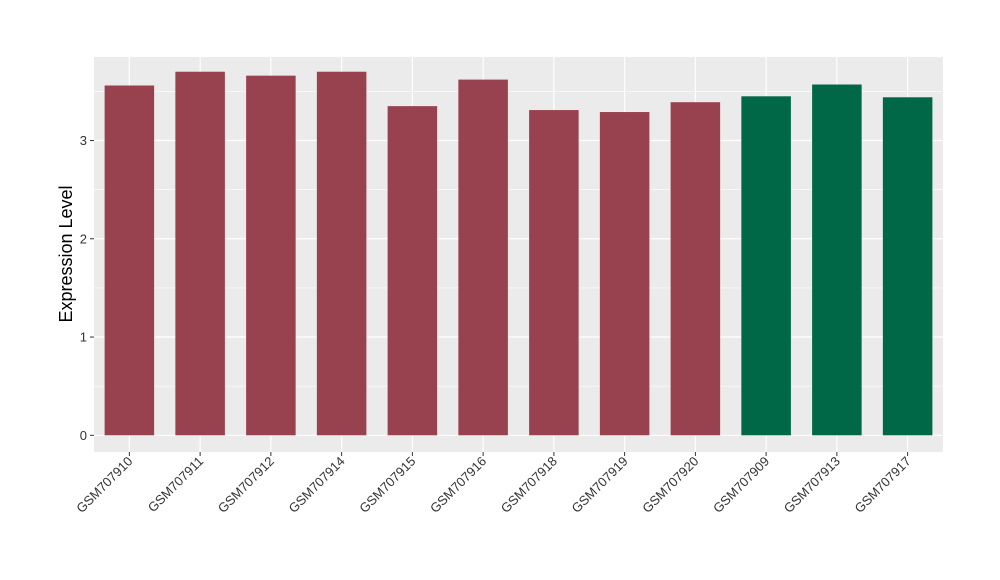 This screenshot has height=580, width=1000. What do you see at coordinates (412, 271) in the screenshot?
I see `bar-GSM707915` at bounding box center [412, 271].